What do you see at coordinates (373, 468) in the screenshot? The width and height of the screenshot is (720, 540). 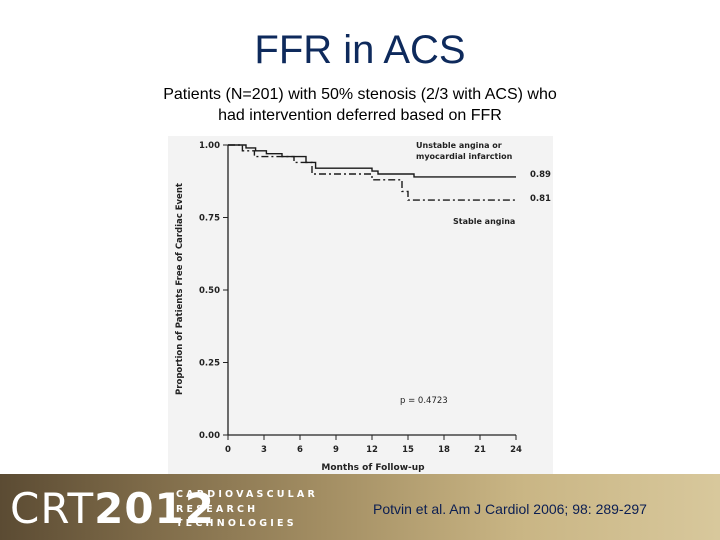 I see `x-axis-label: Months of Follow-up` at bounding box center [373, 468].